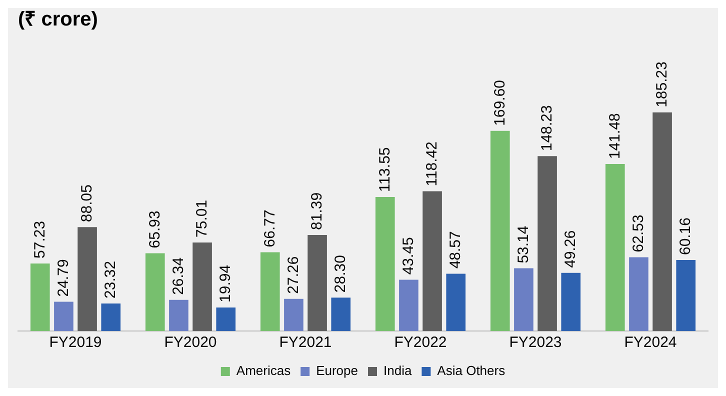 The width and height of the screenshot is (726, 396). I want to click on legend-label: India, so click(397, 370).